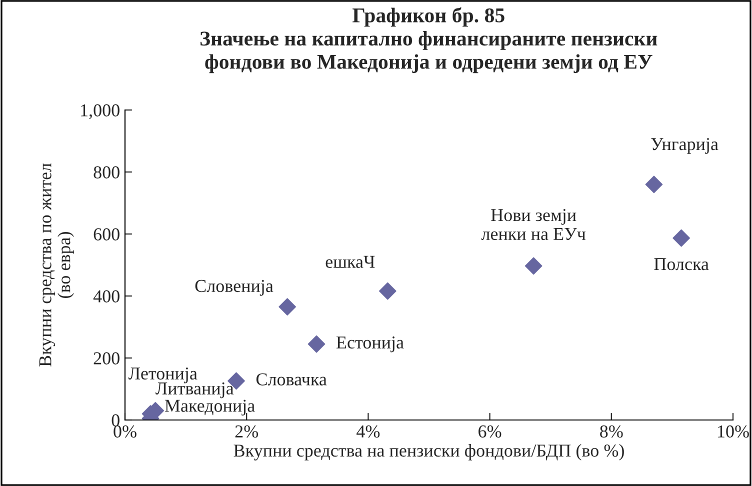 The image size is (752, 486). Describe the element at coordinates (107, 234) in the screenshot. I see `y-tick-label: 600` at that location.